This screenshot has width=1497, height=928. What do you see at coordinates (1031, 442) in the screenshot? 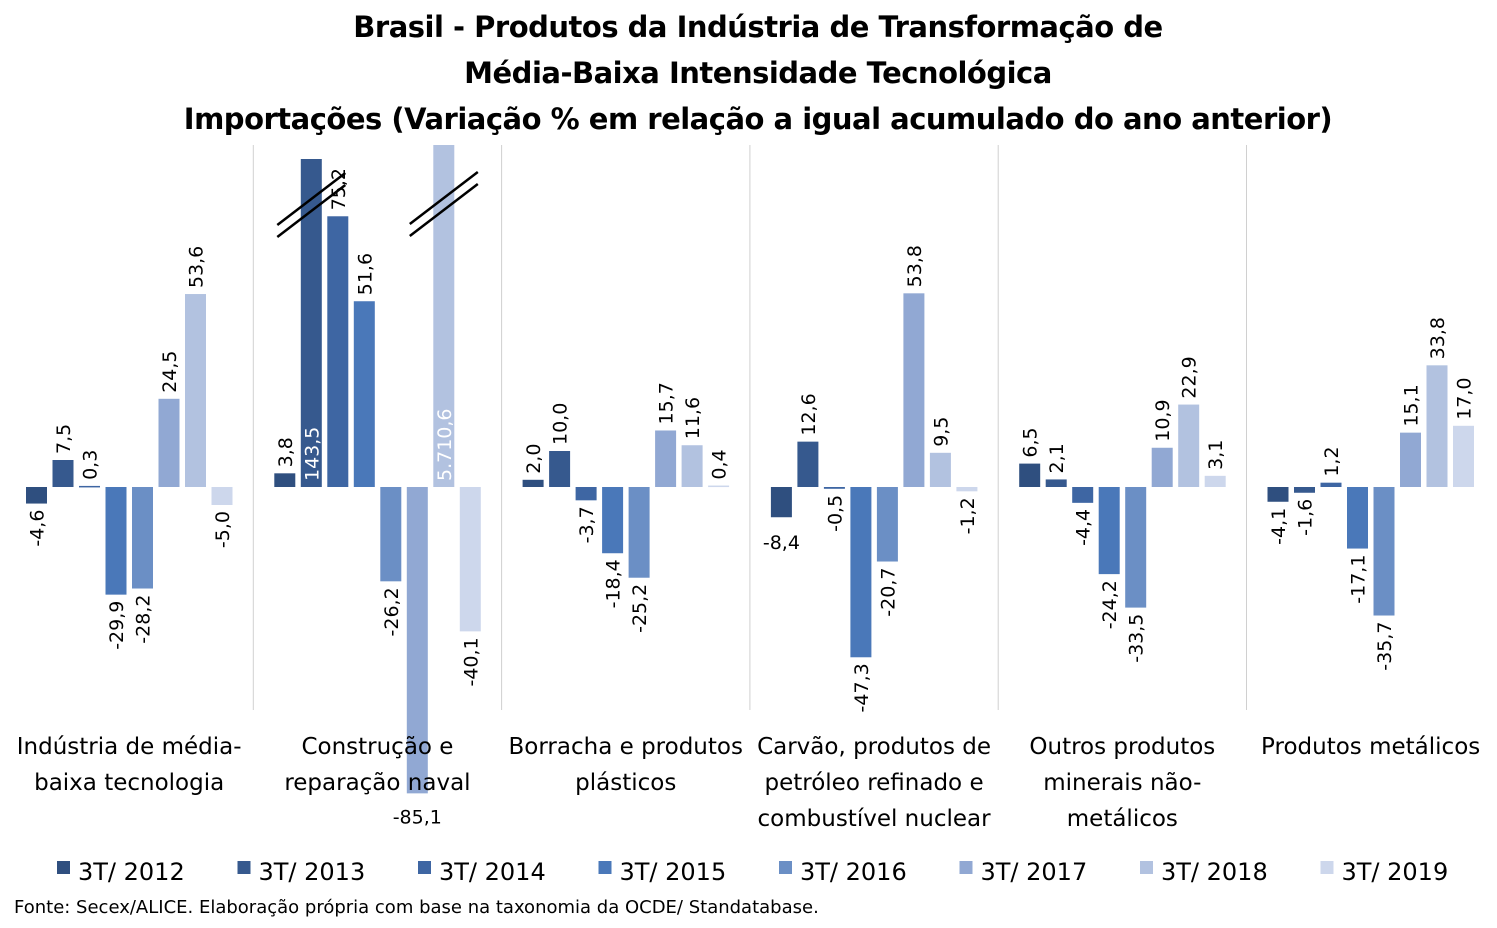
I see `data-label: 6,5` at bounding box center [1031, 442].